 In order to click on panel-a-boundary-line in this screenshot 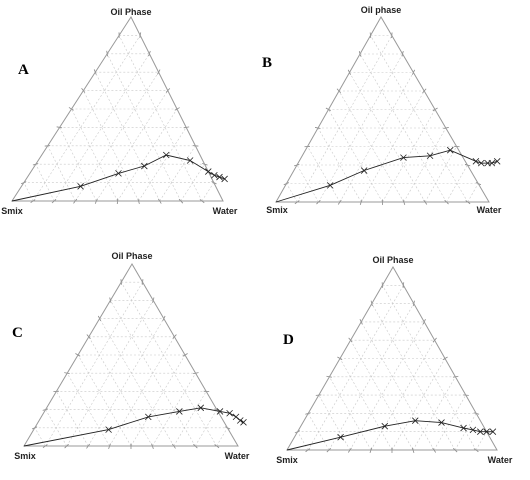, I will do `click(118, 178)`.